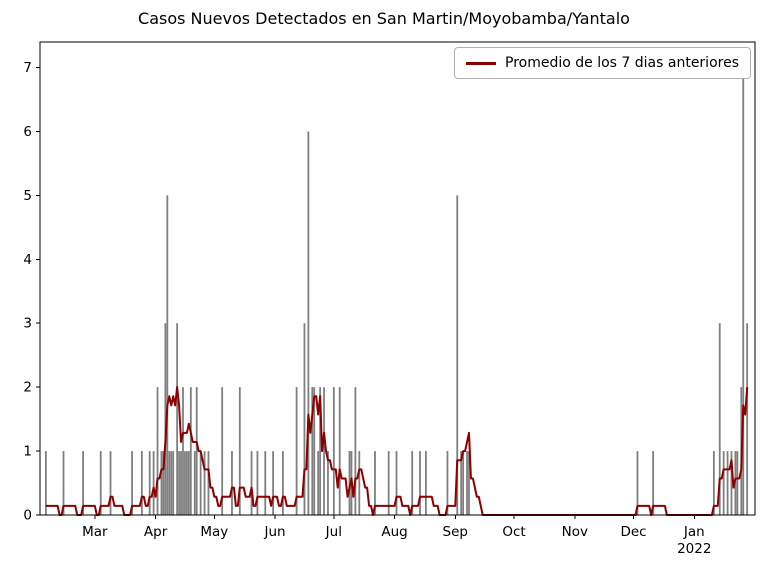 This screenshot has height=576, width=768. What do you see at coordinates (575, 532) in the screenshot?
I see `x-tick-label: Nov` at bounding box center [575, 532].